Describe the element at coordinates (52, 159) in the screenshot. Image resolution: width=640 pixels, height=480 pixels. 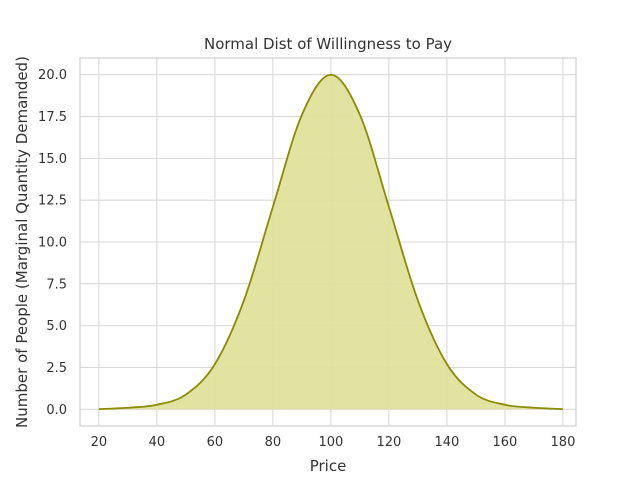
I see `y-tick-label: 15.0` at that location.